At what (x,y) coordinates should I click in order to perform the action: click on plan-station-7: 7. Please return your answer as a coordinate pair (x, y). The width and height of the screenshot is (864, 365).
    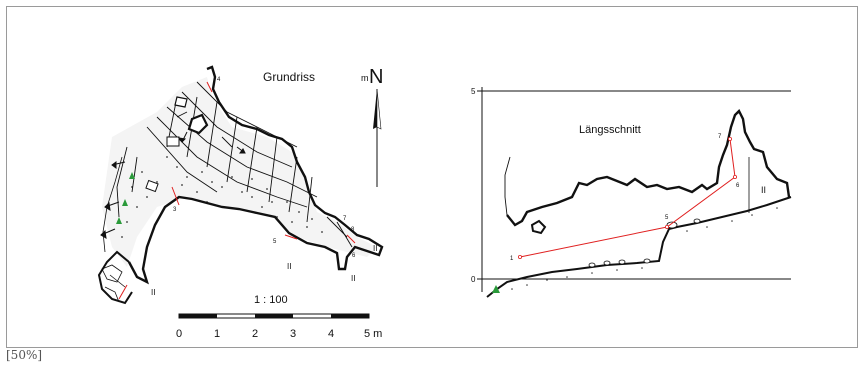
    Looking at the image, I should click on (345, 219).